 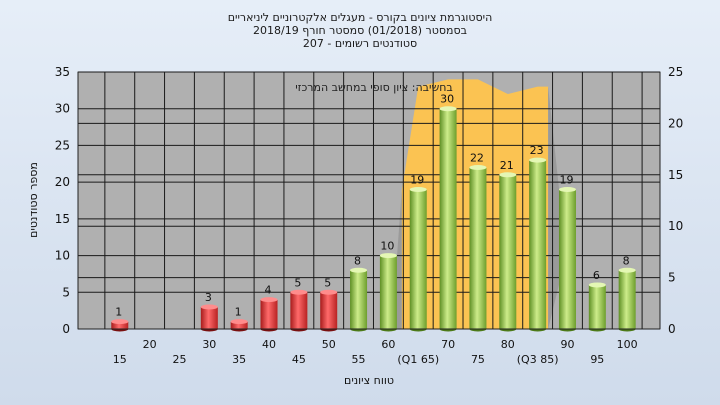 I want to click on x-tick-label: 50, so click(x=329, y=344).